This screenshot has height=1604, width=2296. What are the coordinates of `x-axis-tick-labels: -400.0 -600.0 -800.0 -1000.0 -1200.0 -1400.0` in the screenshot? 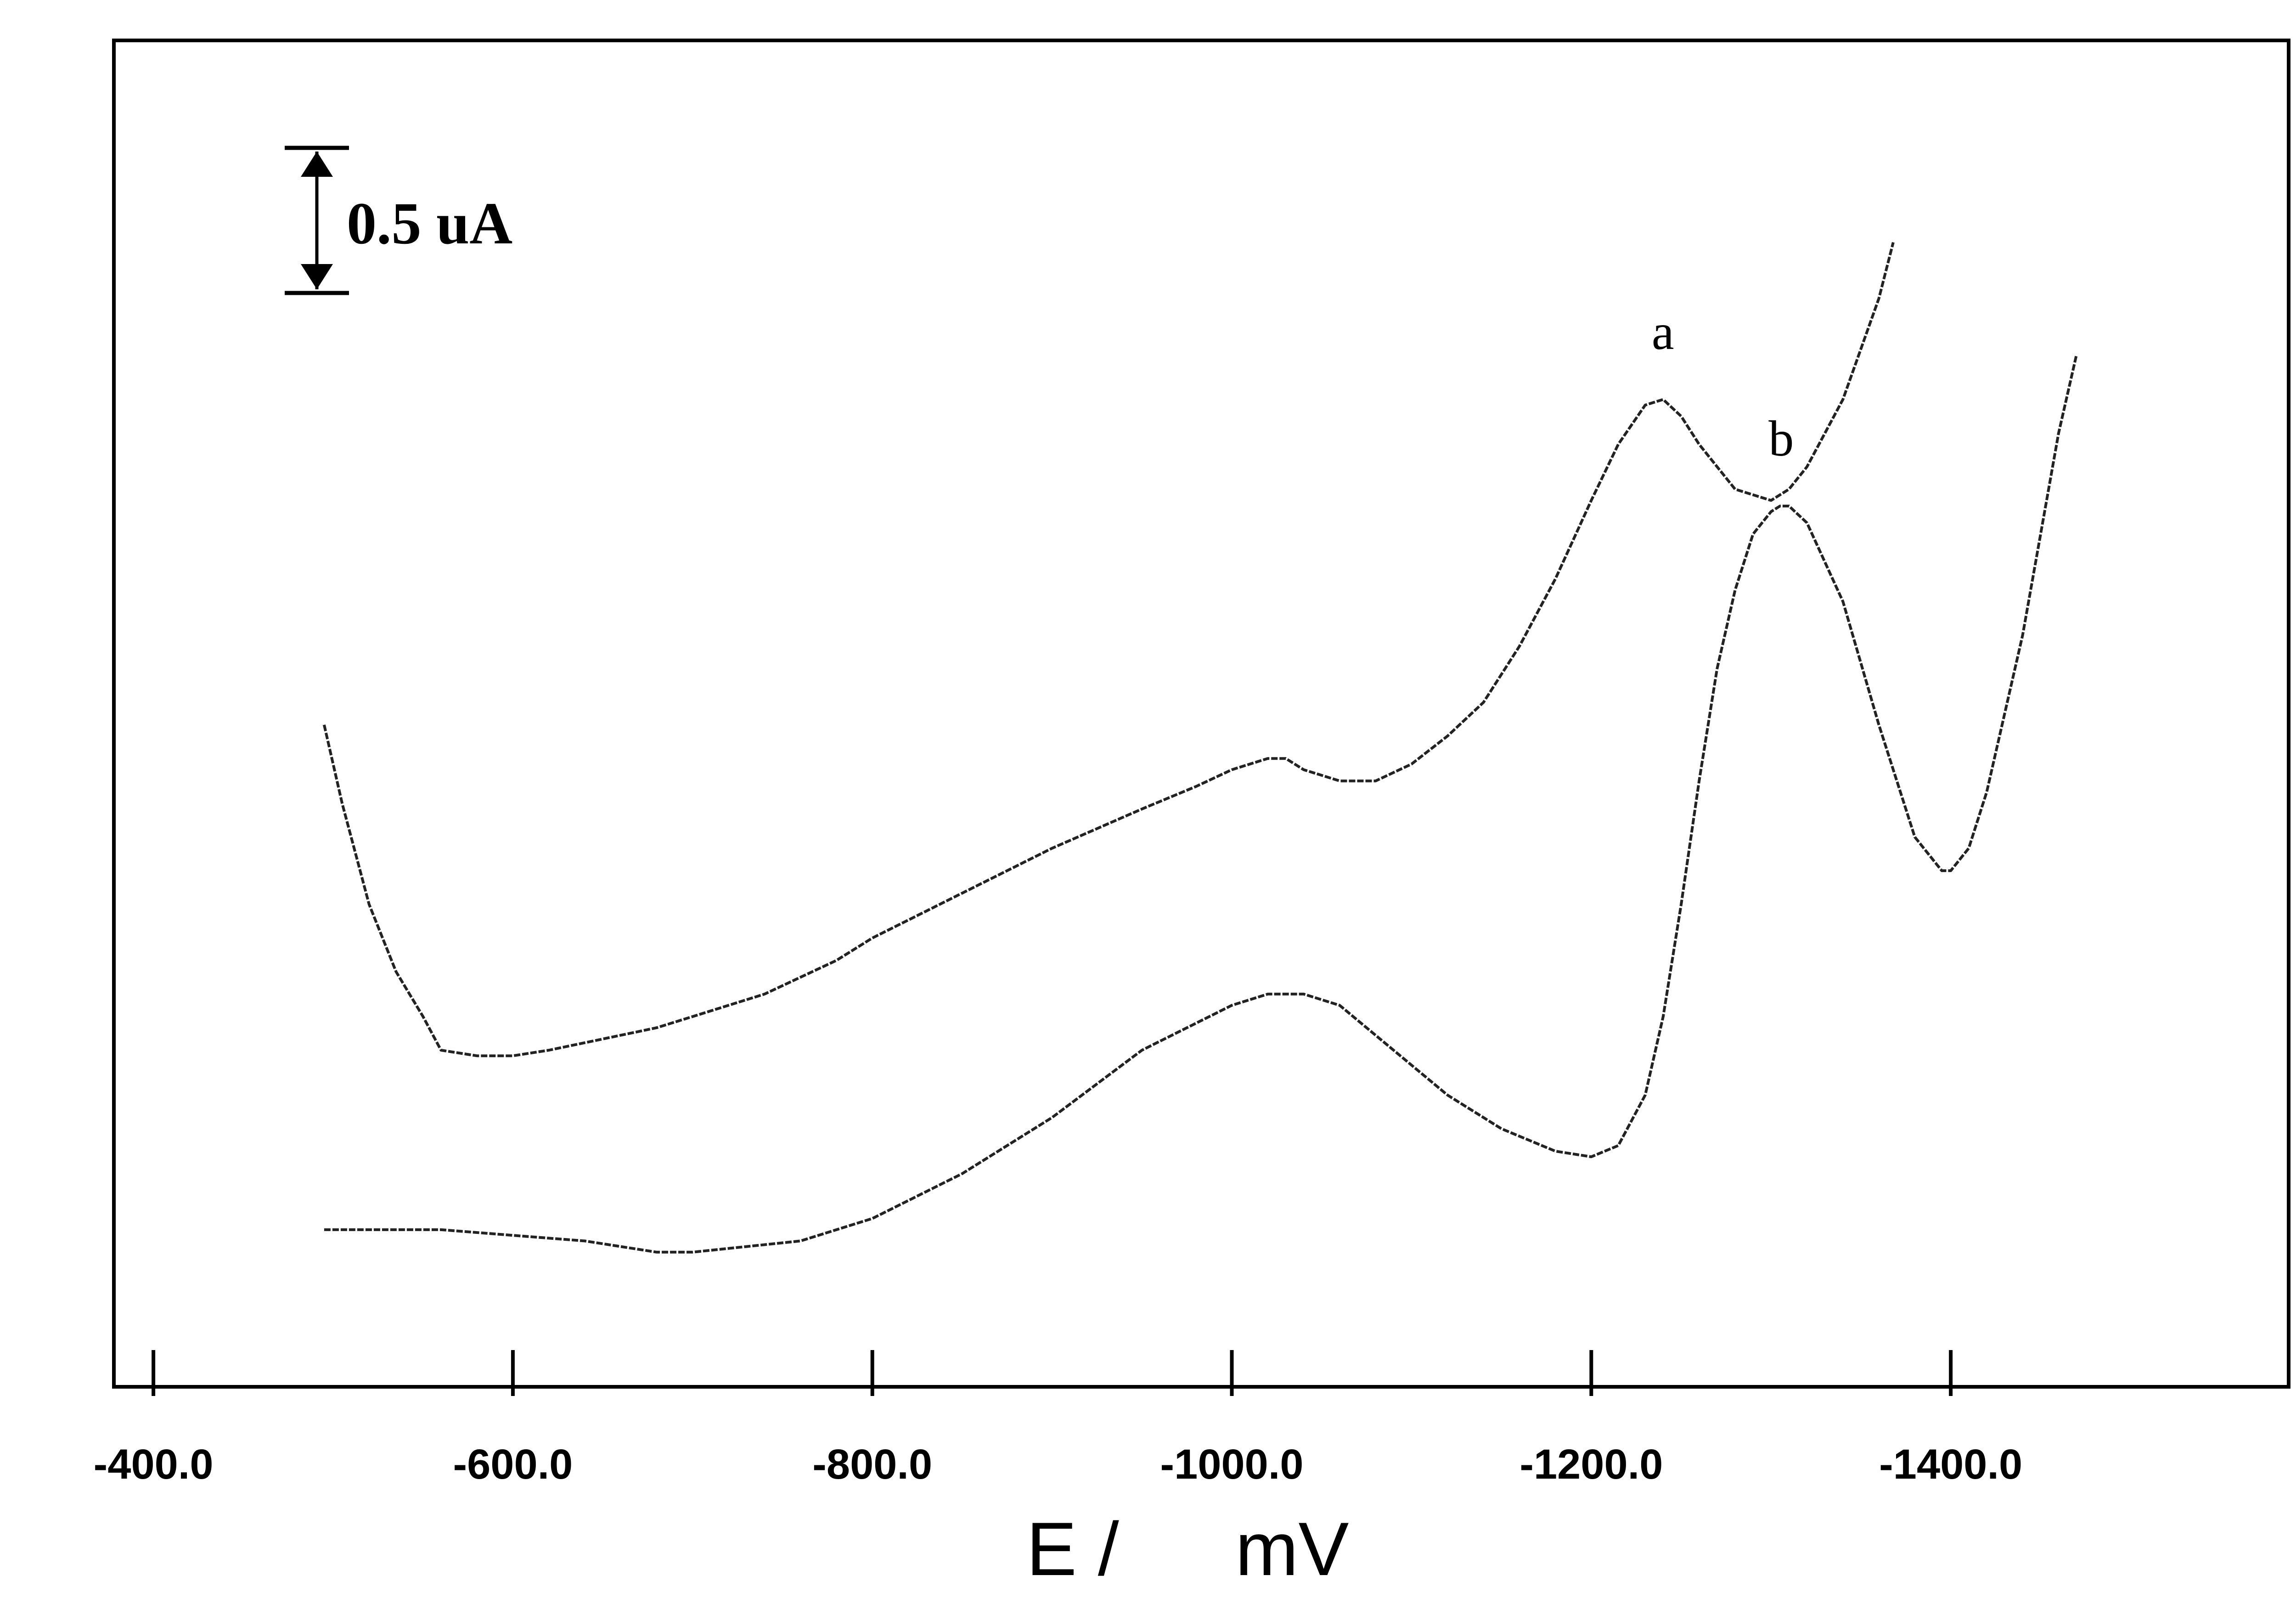 It's located at (1059, 1464).